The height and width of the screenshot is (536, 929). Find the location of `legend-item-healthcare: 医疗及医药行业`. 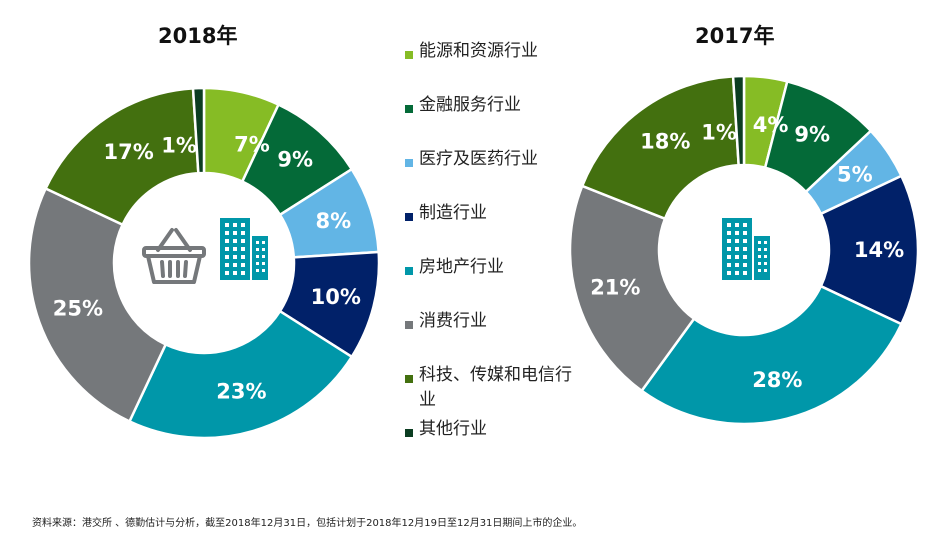

legend-item-healthcare: 医疗及医药行业 is located at coordinates (500, 160).